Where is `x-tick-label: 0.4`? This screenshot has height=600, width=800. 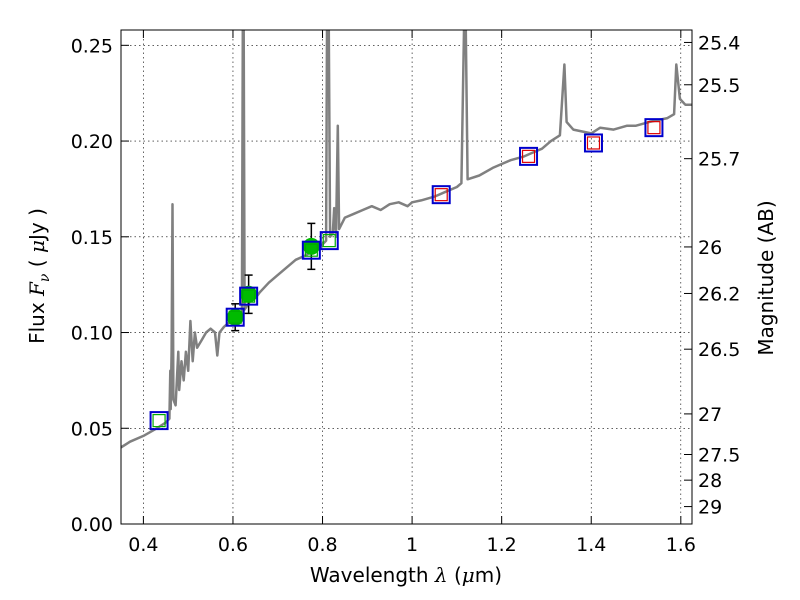 x-tick-label: 0.4 is located at coordinates (143, 545).